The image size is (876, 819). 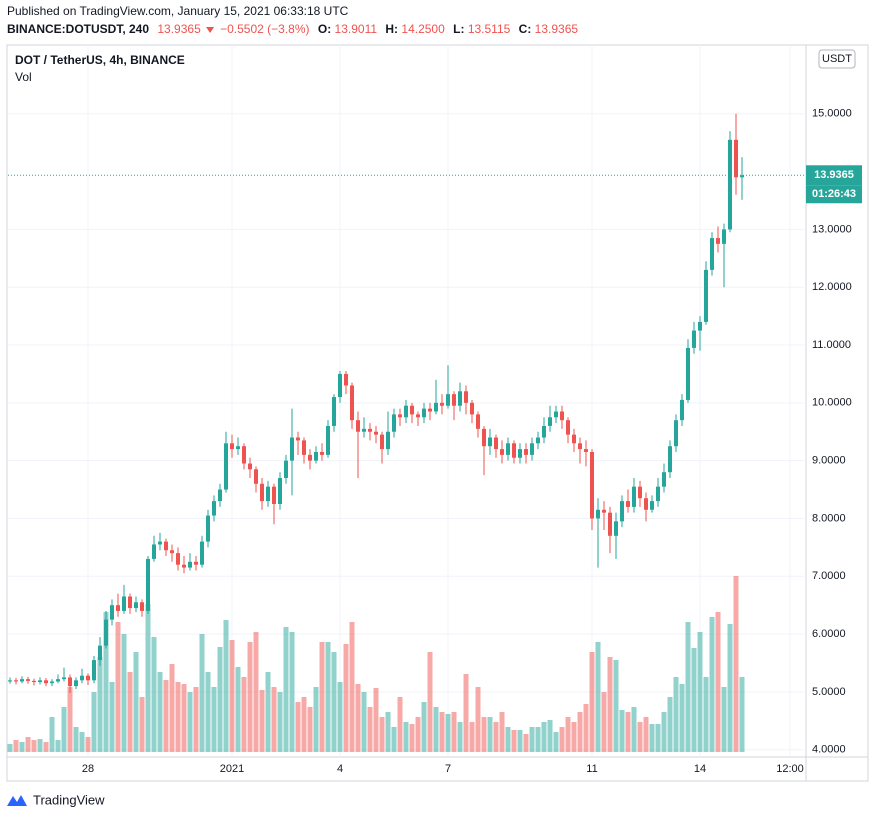 What do you see at coordinates (100, 60) in the screenshot?
I see `chart-title: DOT / TetherUS, 4h, BINANCE` at bounding box center [100, 60].